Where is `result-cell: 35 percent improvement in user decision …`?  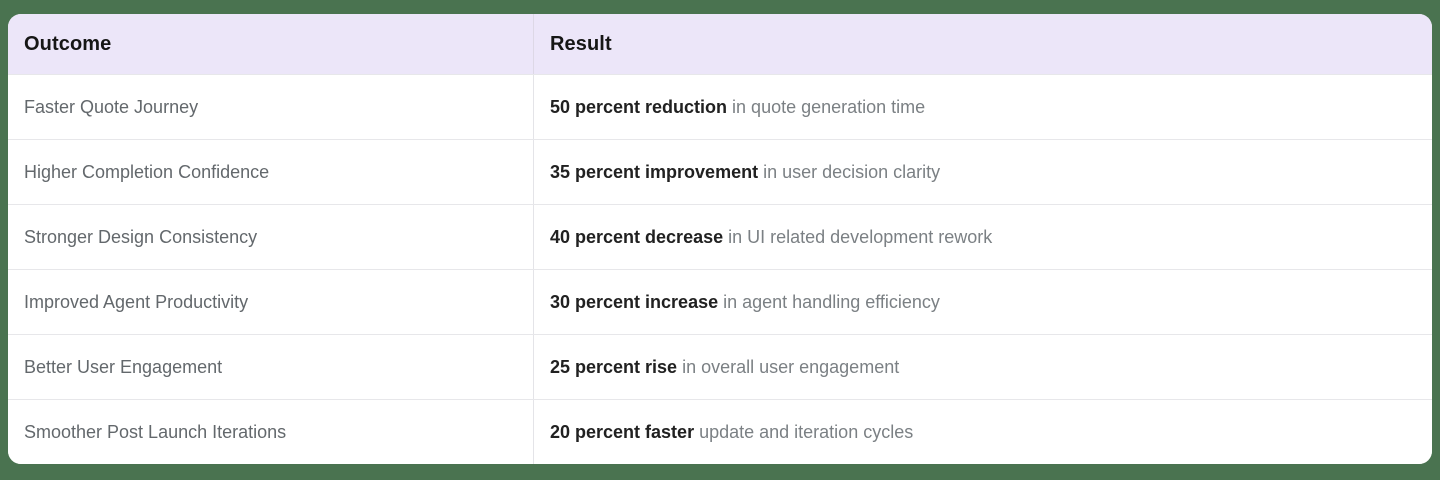 result-cell: 35 percent improvement in user decision … is located at coordinates (982, 172).